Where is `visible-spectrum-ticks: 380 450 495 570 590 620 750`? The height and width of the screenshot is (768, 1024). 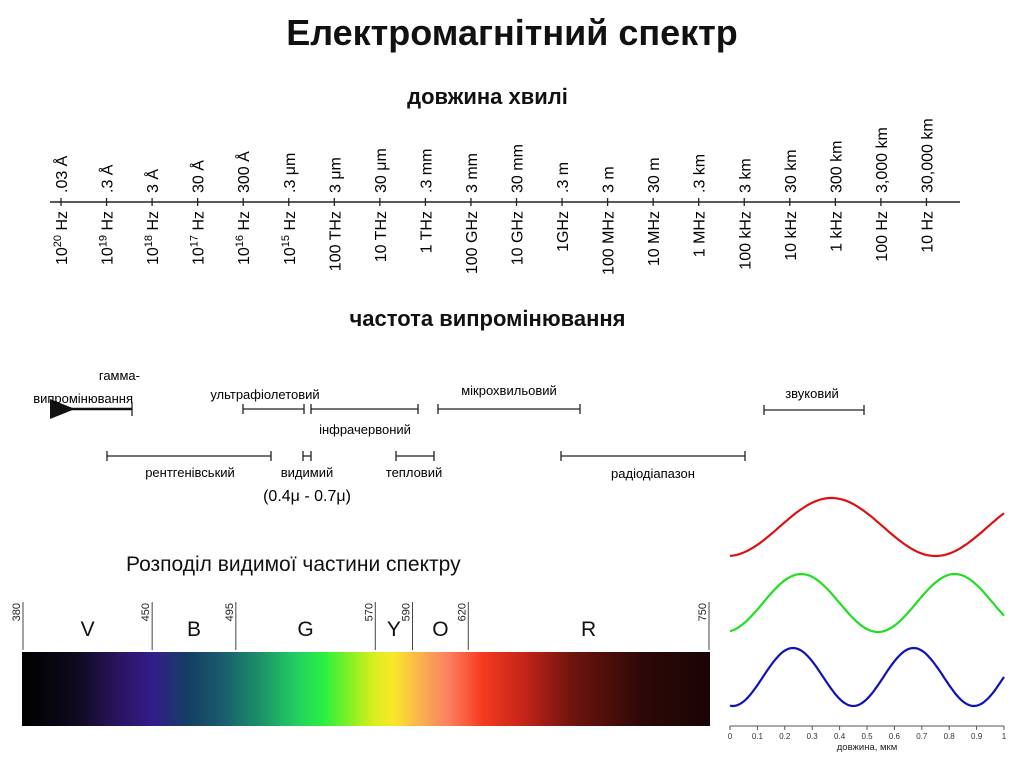 visible-spectrum-ticks: 380 450 495 570 590 620 750 is located at coordinates (360, 626).